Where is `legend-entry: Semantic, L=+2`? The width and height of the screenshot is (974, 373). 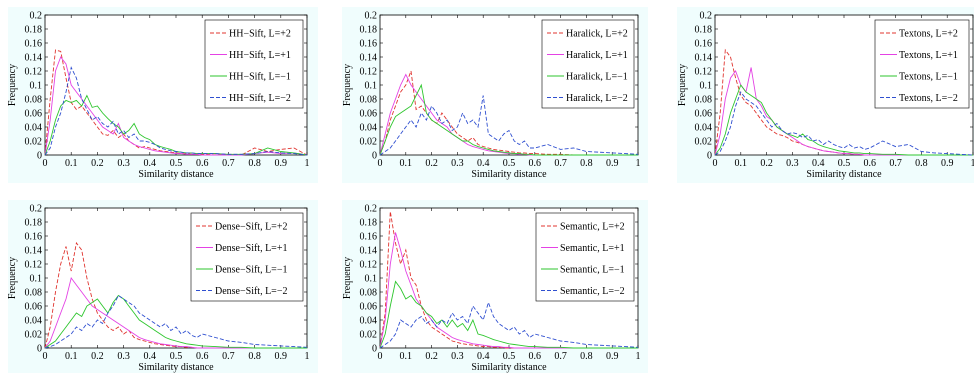
legend-entry: Semantic, L=+2 is located at coordinates (592, 227).